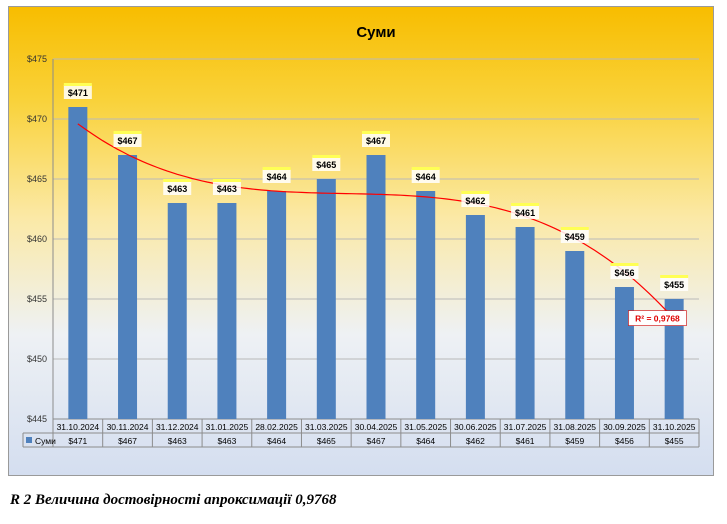 This screenshot has width=727, height=524. I want to click on x-tick-label: 30.06.2025, so click(475, 427).